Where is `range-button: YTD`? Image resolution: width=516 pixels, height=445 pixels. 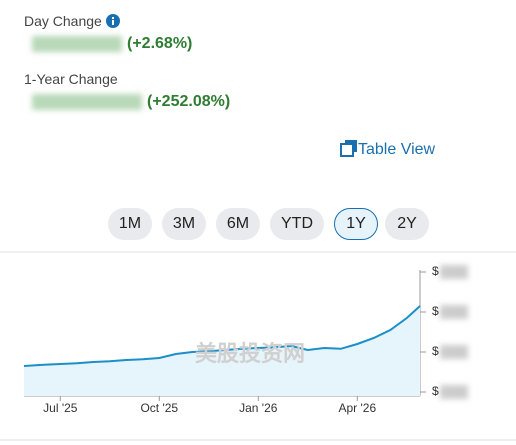 range-button: YTD is located at coordinates (297, 224).